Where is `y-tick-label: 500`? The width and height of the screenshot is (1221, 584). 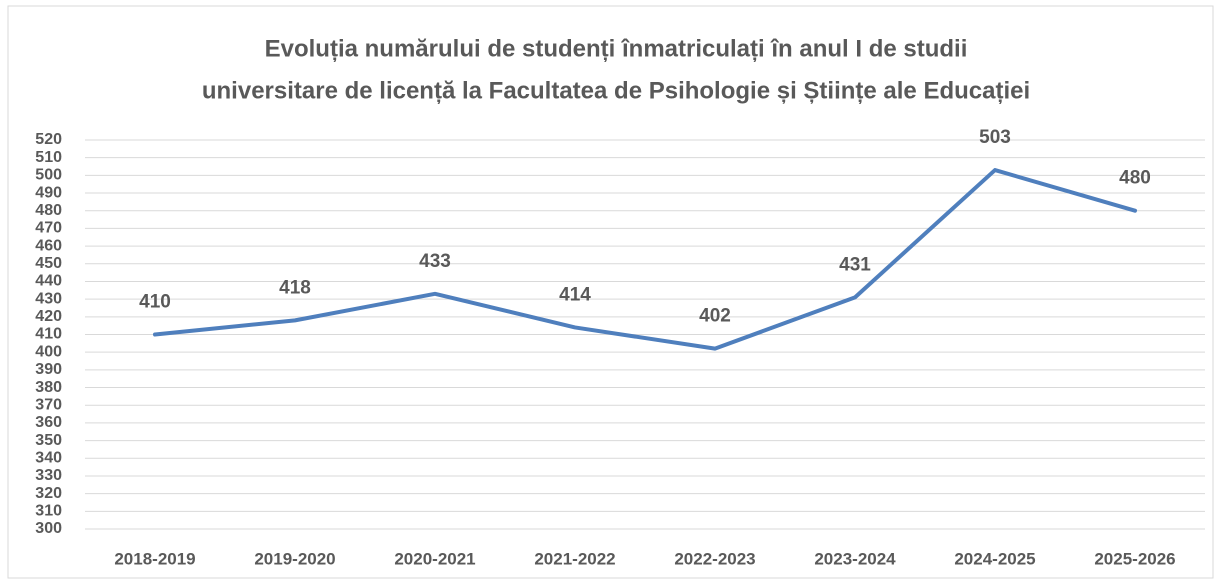 y-tick-label: 500 is located at coordinates (48, 175).